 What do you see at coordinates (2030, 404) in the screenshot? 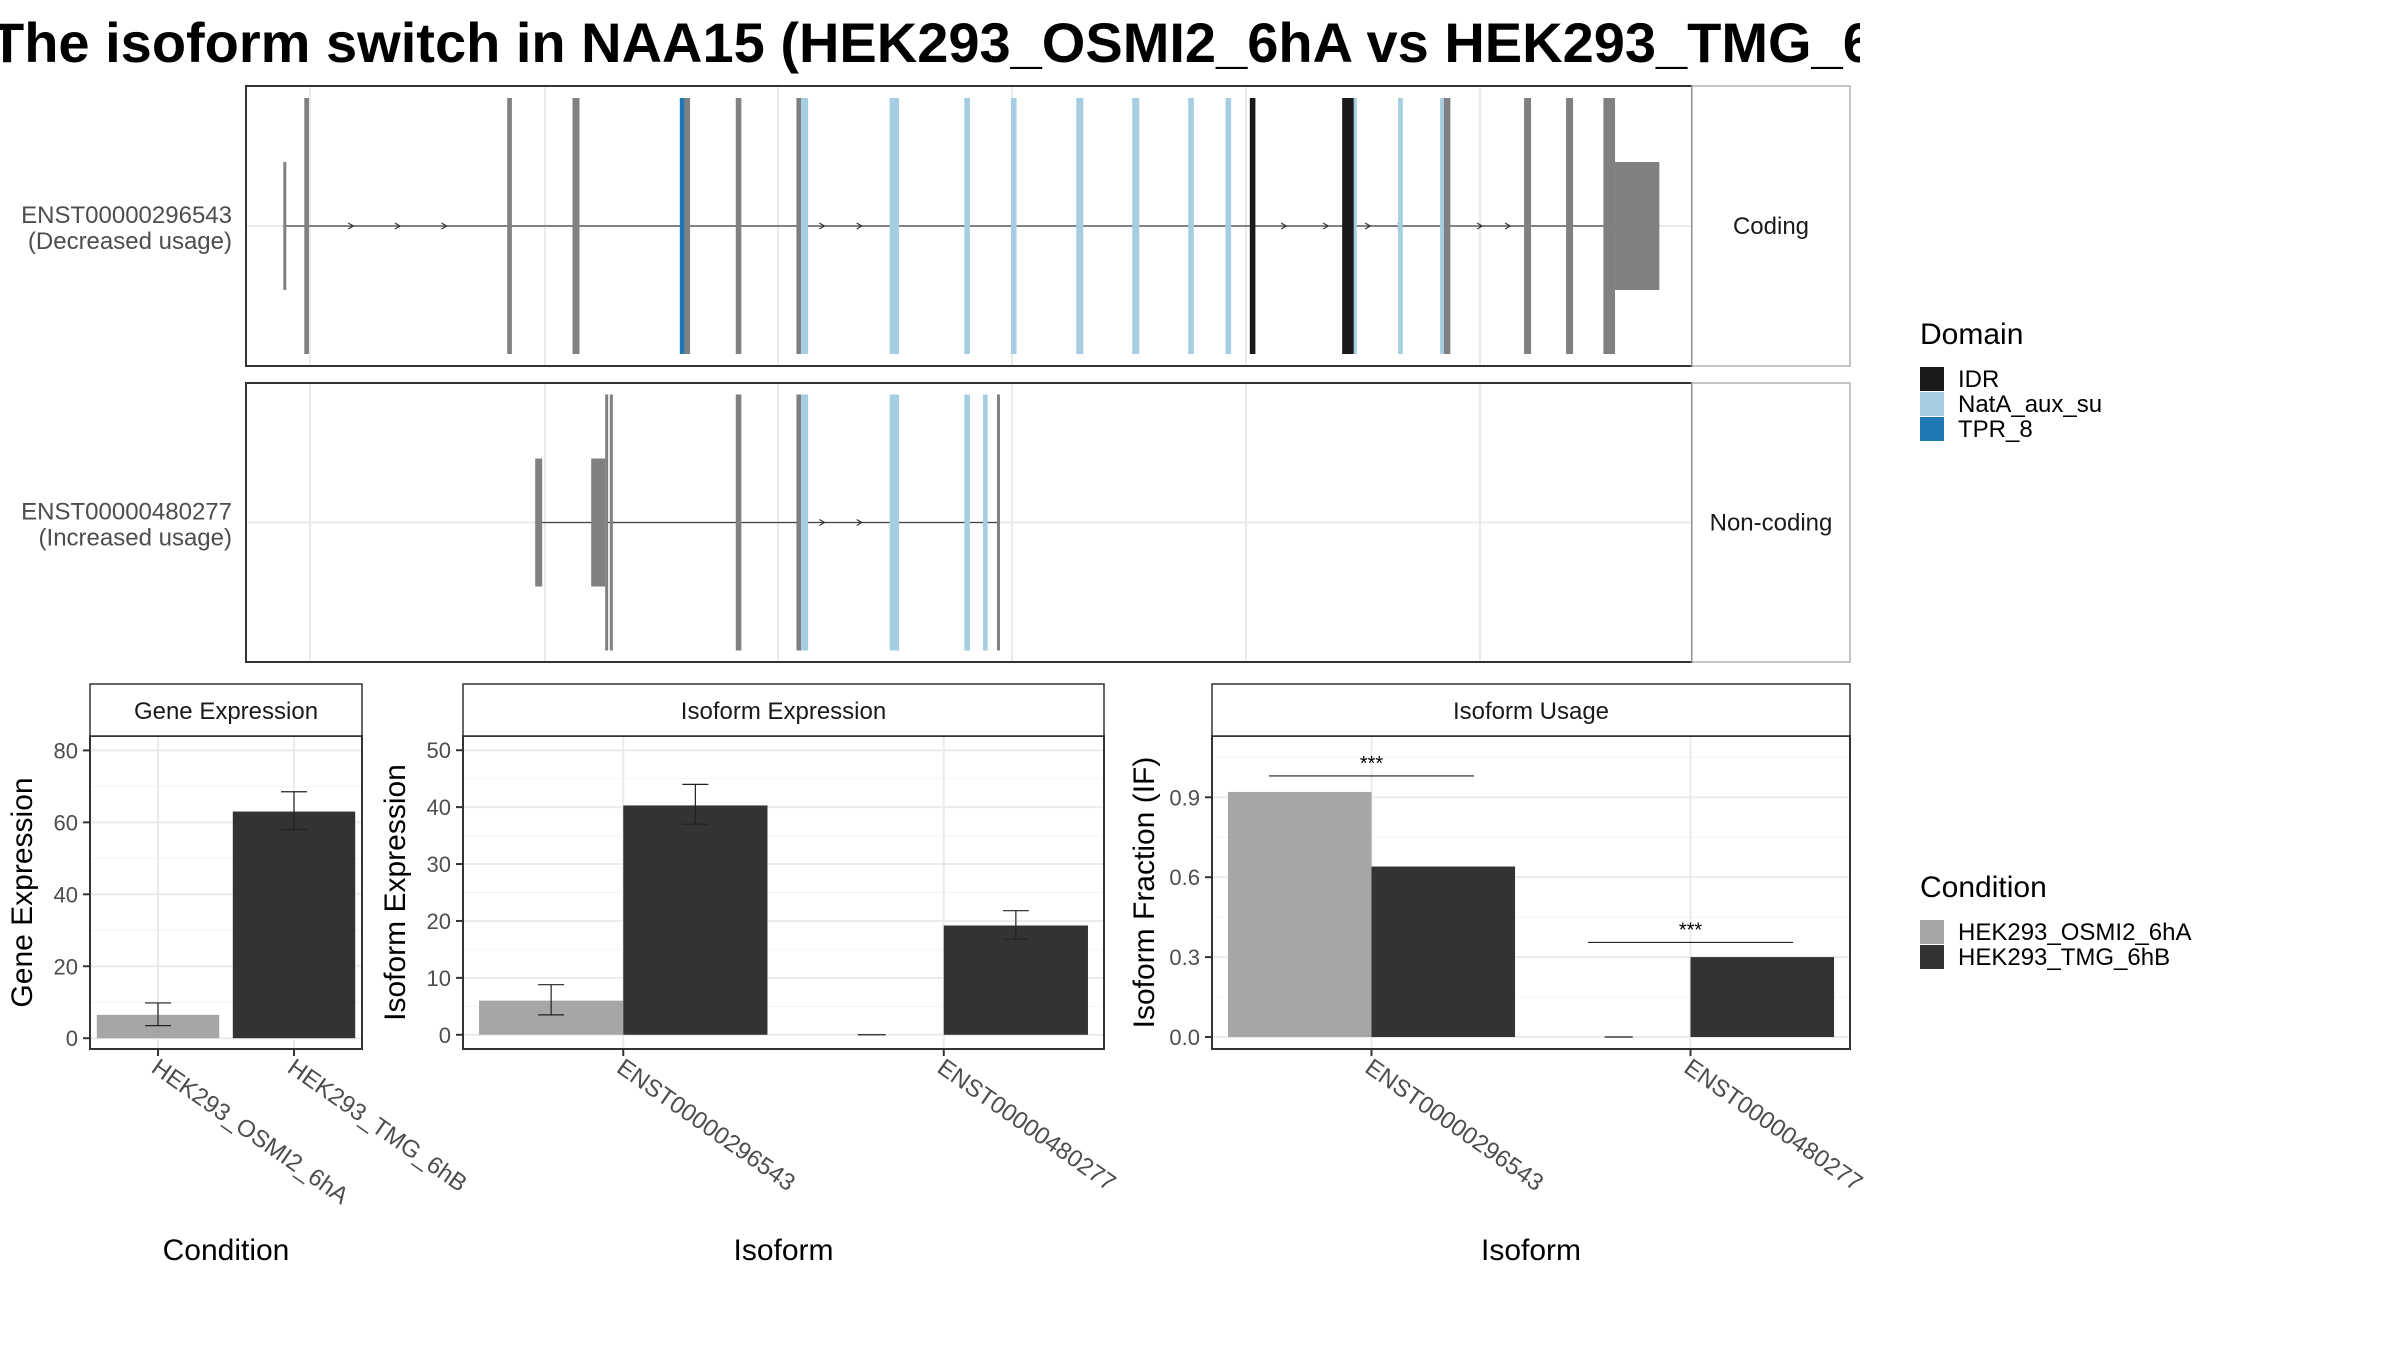
I see `legend-label: NatA_aux_su` at bounding box center [2030, 404].